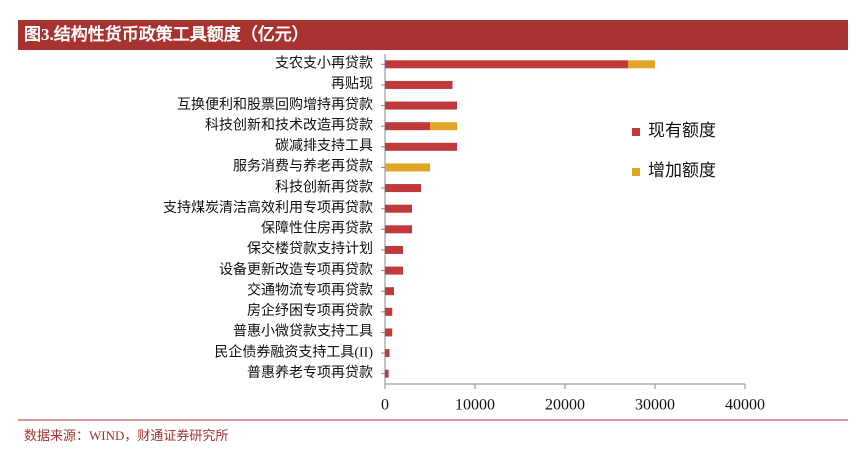 The image size is (866, 459). I want to click on legend-label: 现有额度, so click(682, 130).